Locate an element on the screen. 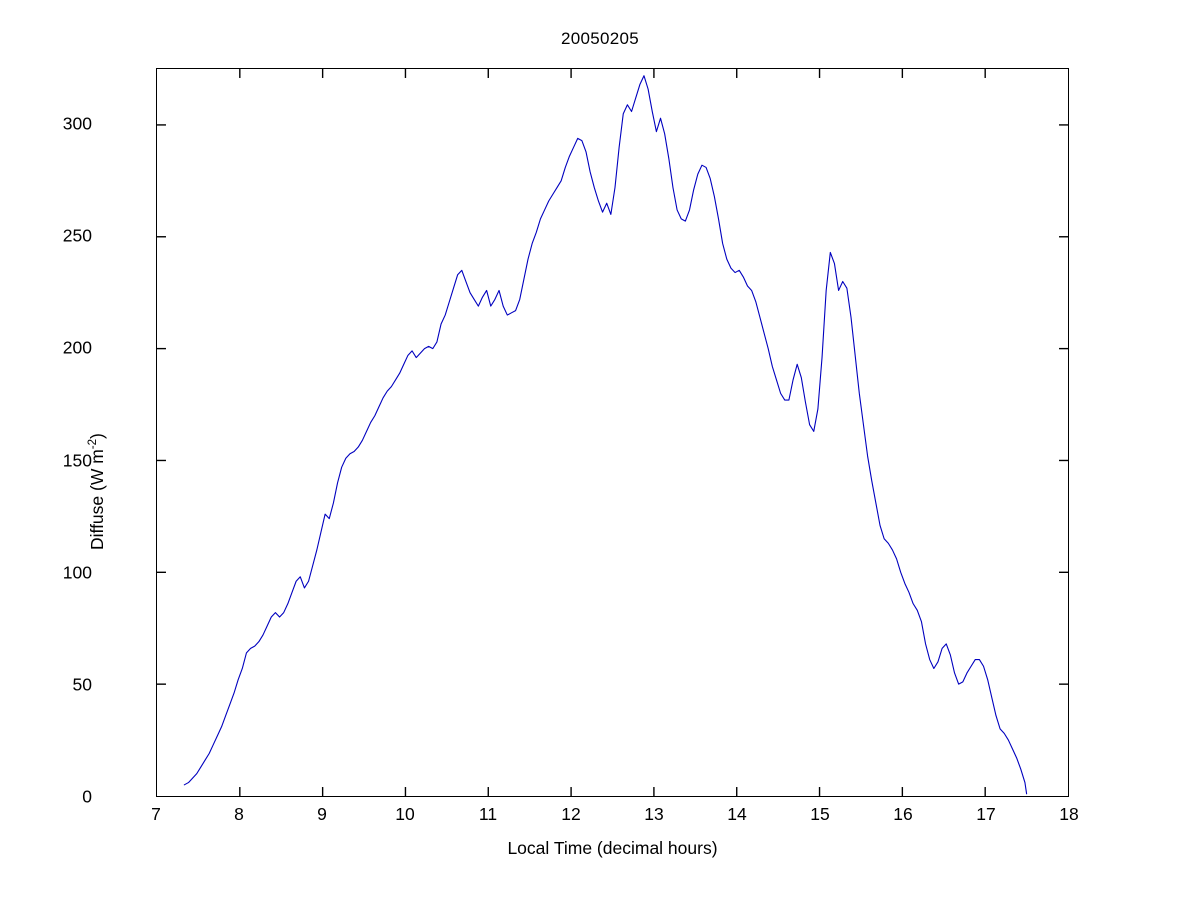 The image size is (1200, 900). y-tick-label: 100 is located at coordinates (77, 571).